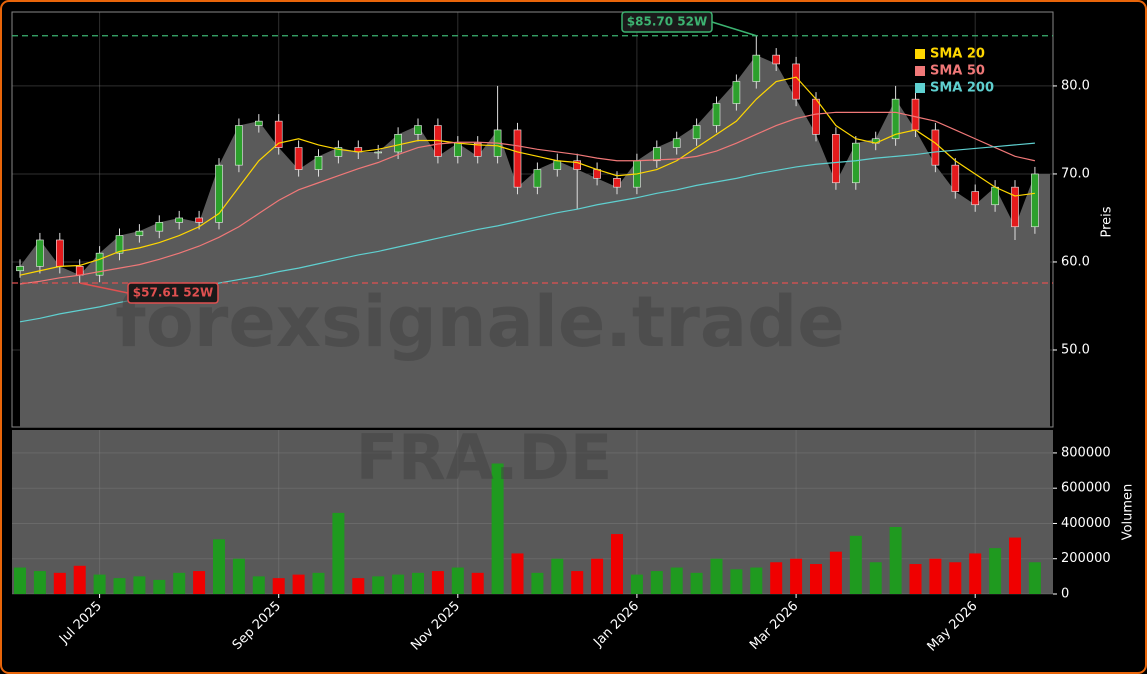  I want to click on annotation-label: $57.61 52W, so click(173, 293).